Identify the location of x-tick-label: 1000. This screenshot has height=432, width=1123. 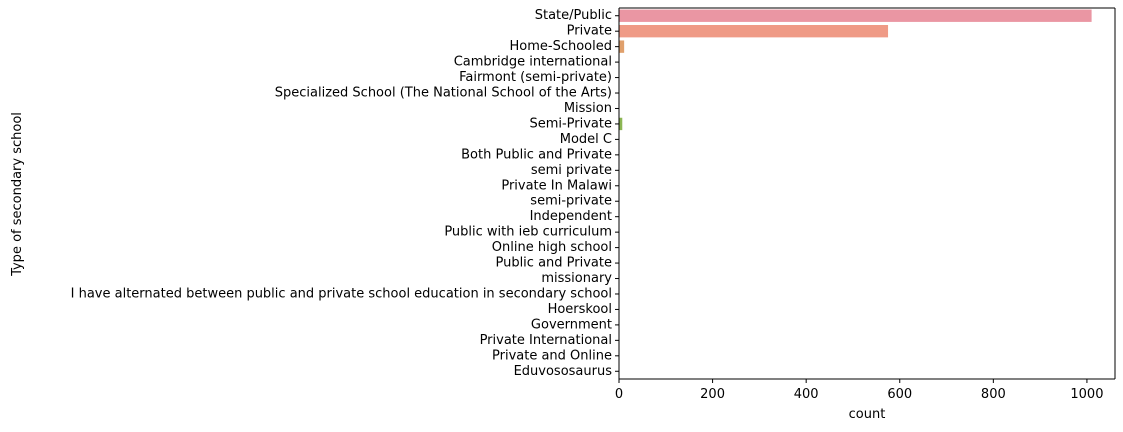
(1086, 394).